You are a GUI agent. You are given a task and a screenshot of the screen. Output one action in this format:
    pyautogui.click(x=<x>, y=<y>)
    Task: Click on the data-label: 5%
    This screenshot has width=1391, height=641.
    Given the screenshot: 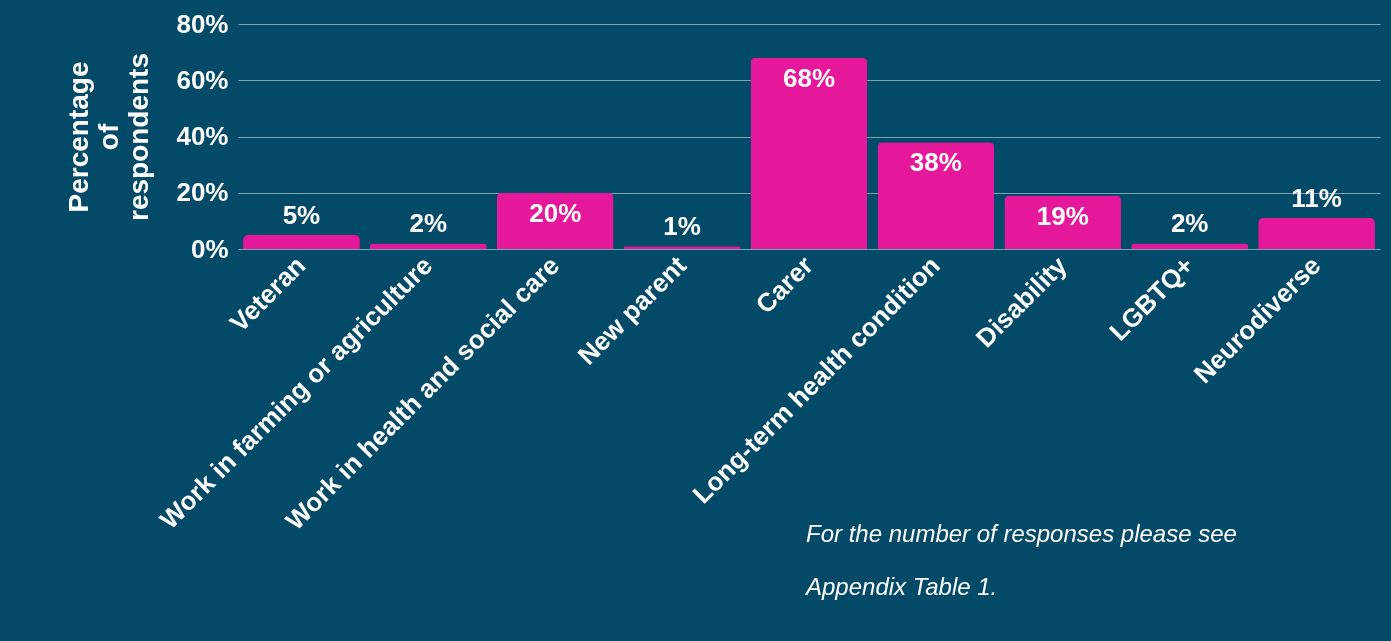 What is the action you would take?
    pyautogui.click(x=301, y=214)
    